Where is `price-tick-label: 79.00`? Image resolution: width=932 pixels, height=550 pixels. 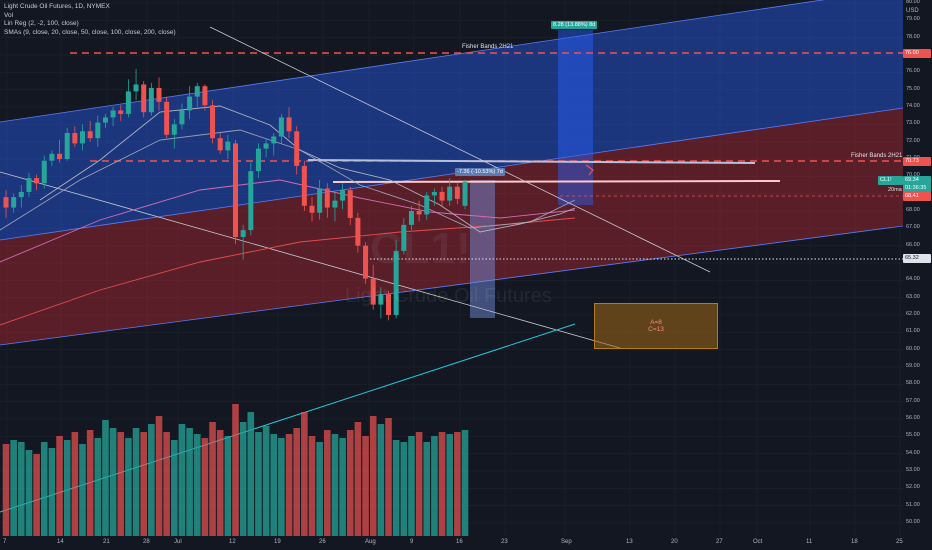 price-tick-label: 79.00 is located at coordinates (913, 19).